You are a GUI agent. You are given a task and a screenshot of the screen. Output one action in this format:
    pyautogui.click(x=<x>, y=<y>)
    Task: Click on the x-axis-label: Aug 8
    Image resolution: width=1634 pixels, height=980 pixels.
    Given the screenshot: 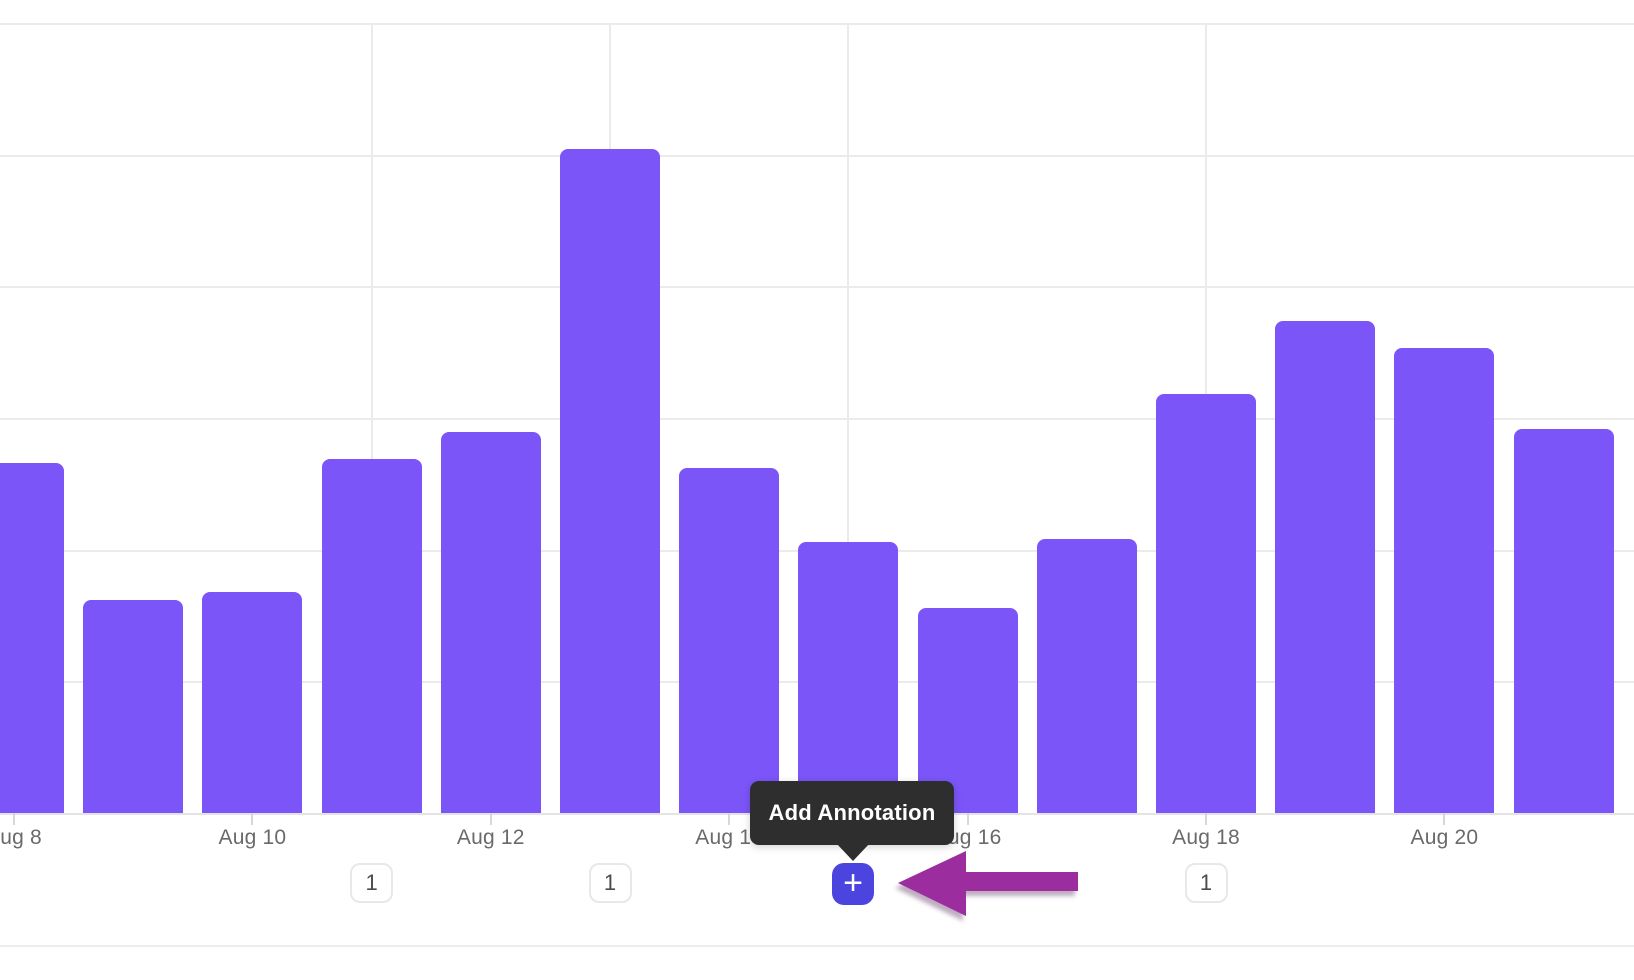 What is the action you would take?
    pyautogui.click(x=21, y=837)
    